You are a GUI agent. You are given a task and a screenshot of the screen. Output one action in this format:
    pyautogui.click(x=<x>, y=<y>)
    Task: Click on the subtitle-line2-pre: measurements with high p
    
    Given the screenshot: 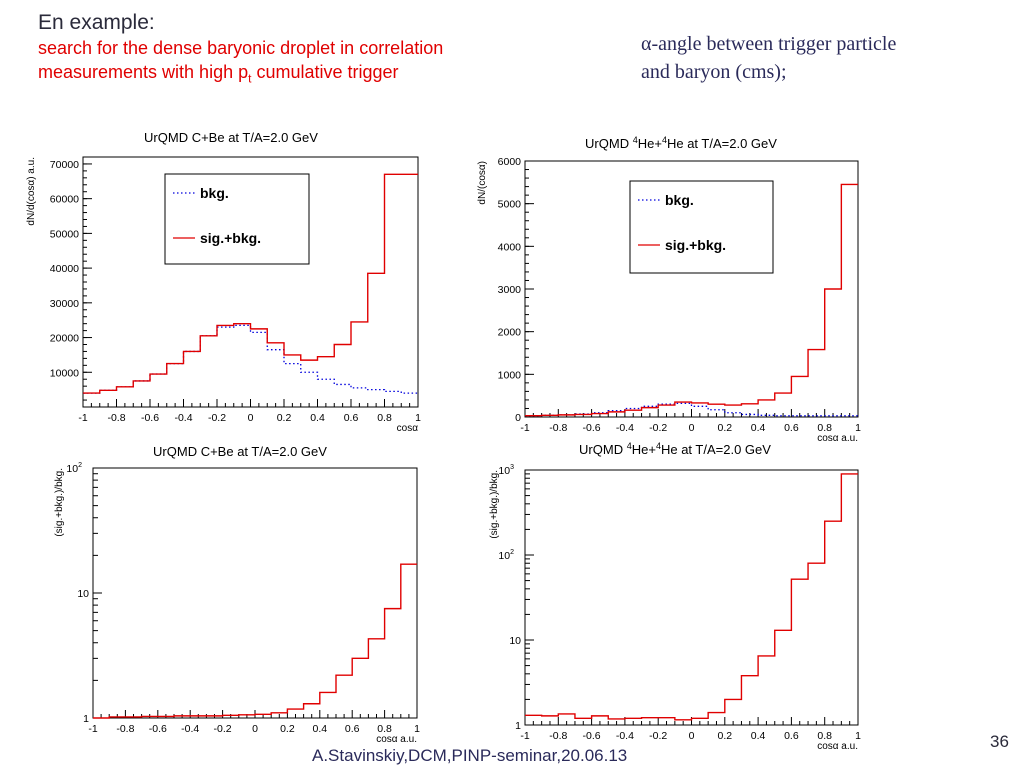 What is the action you would take?
    pyautogui.click(x=143, y=72)
    